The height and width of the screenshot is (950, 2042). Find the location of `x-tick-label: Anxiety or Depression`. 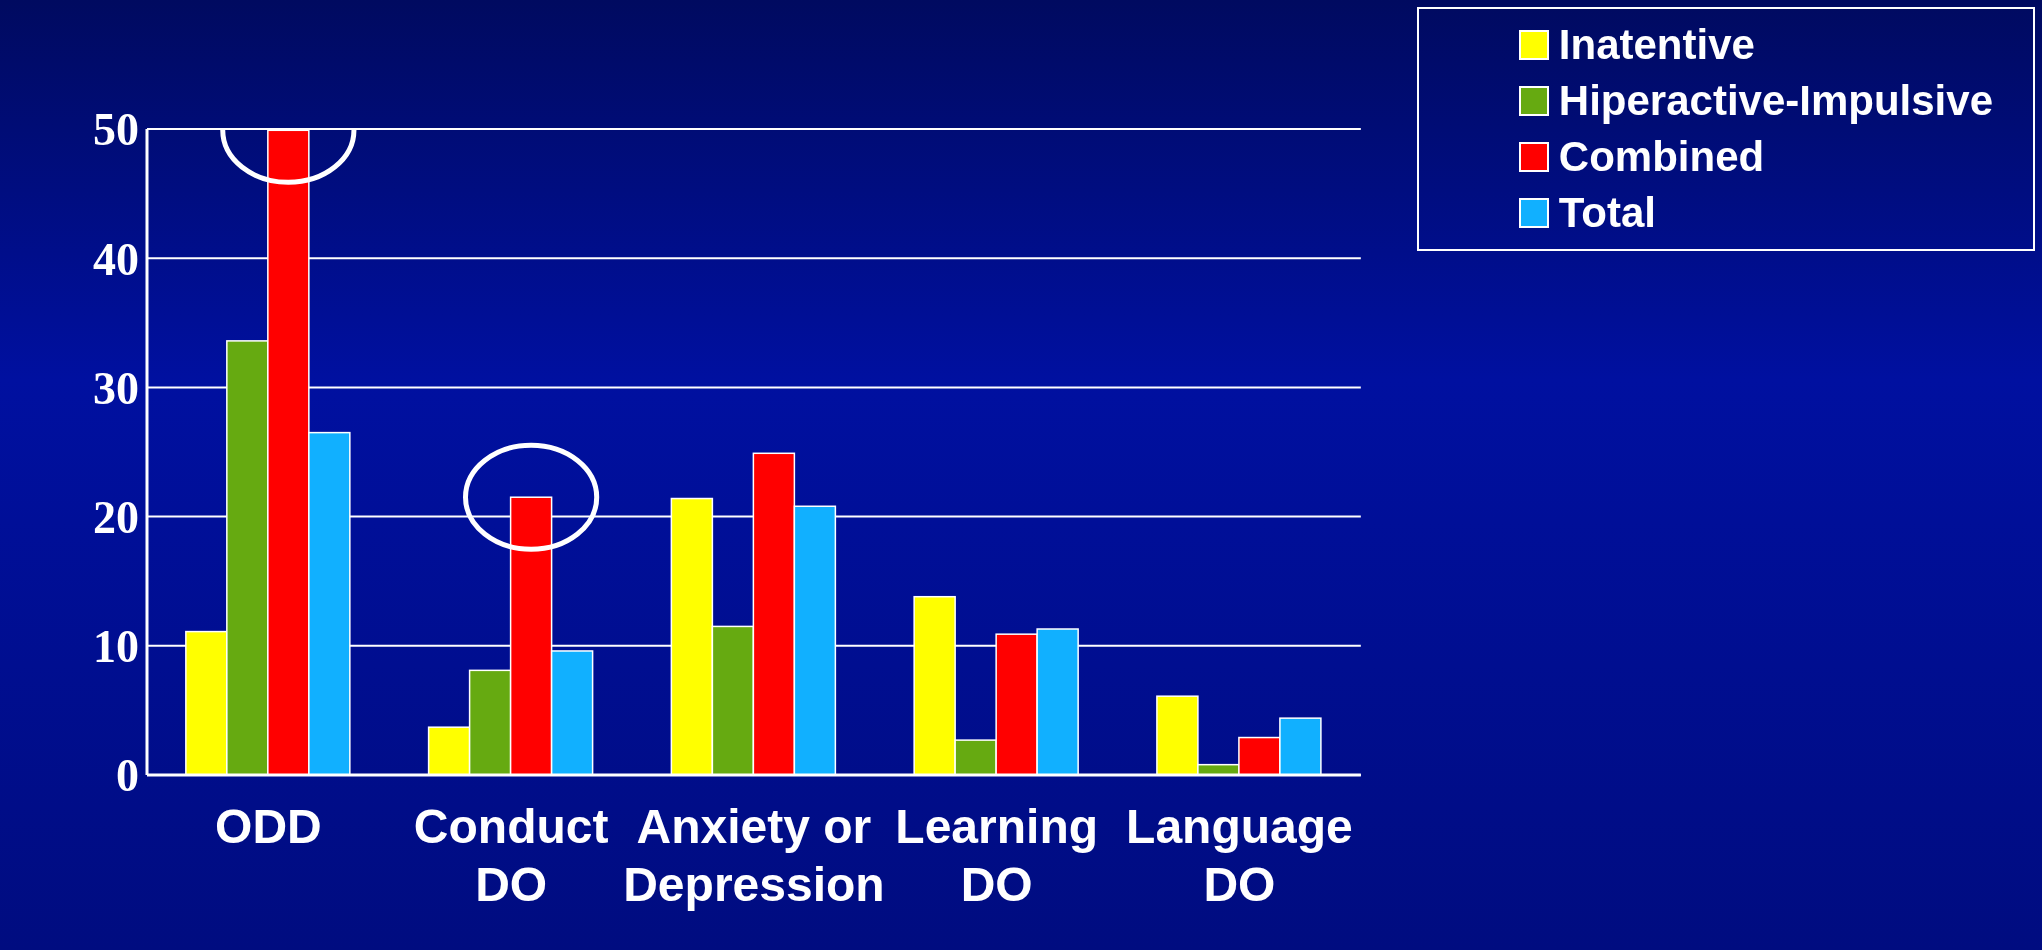

x-tick-label: Anxiety or Depression is located at coordinates (754, 855).